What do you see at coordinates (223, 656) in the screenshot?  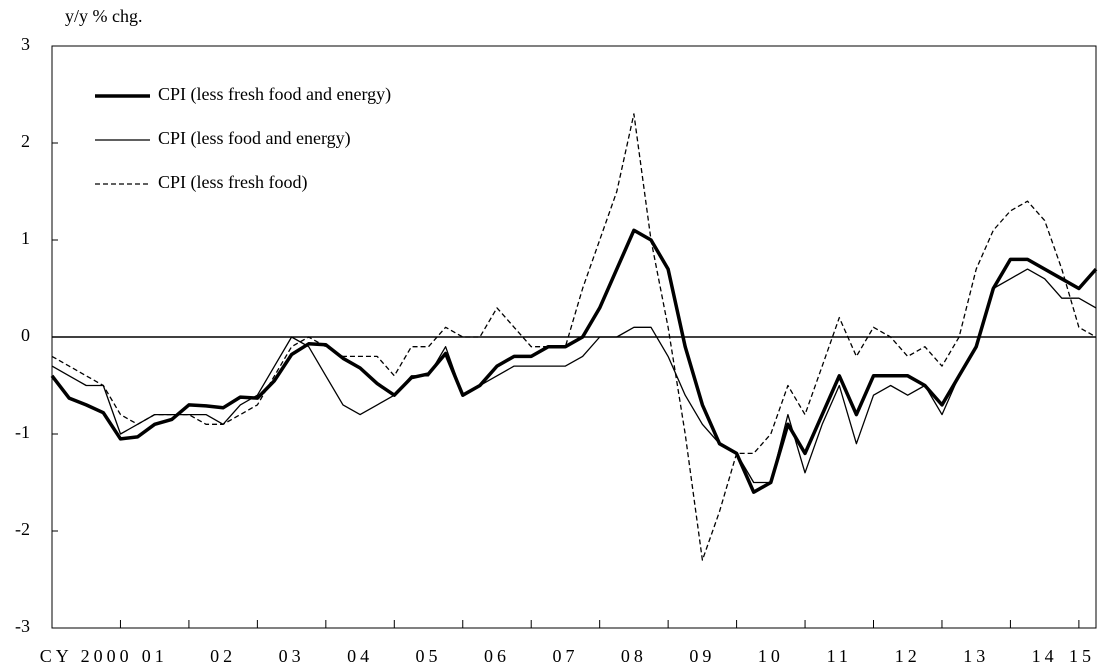 I see `x-tick-label: 02` at bounding box center [223, 656].